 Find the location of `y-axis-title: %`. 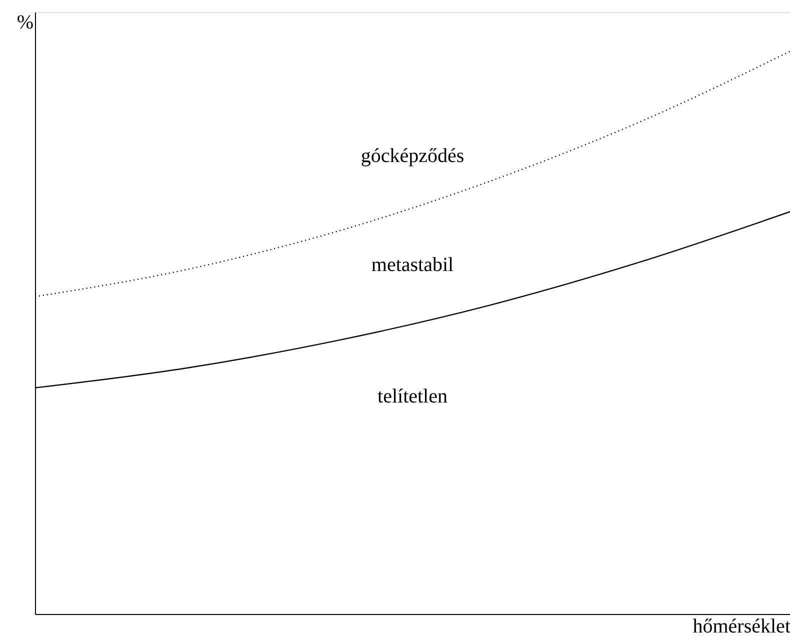

y-axis-title: % is located at coordinates (25, 23).